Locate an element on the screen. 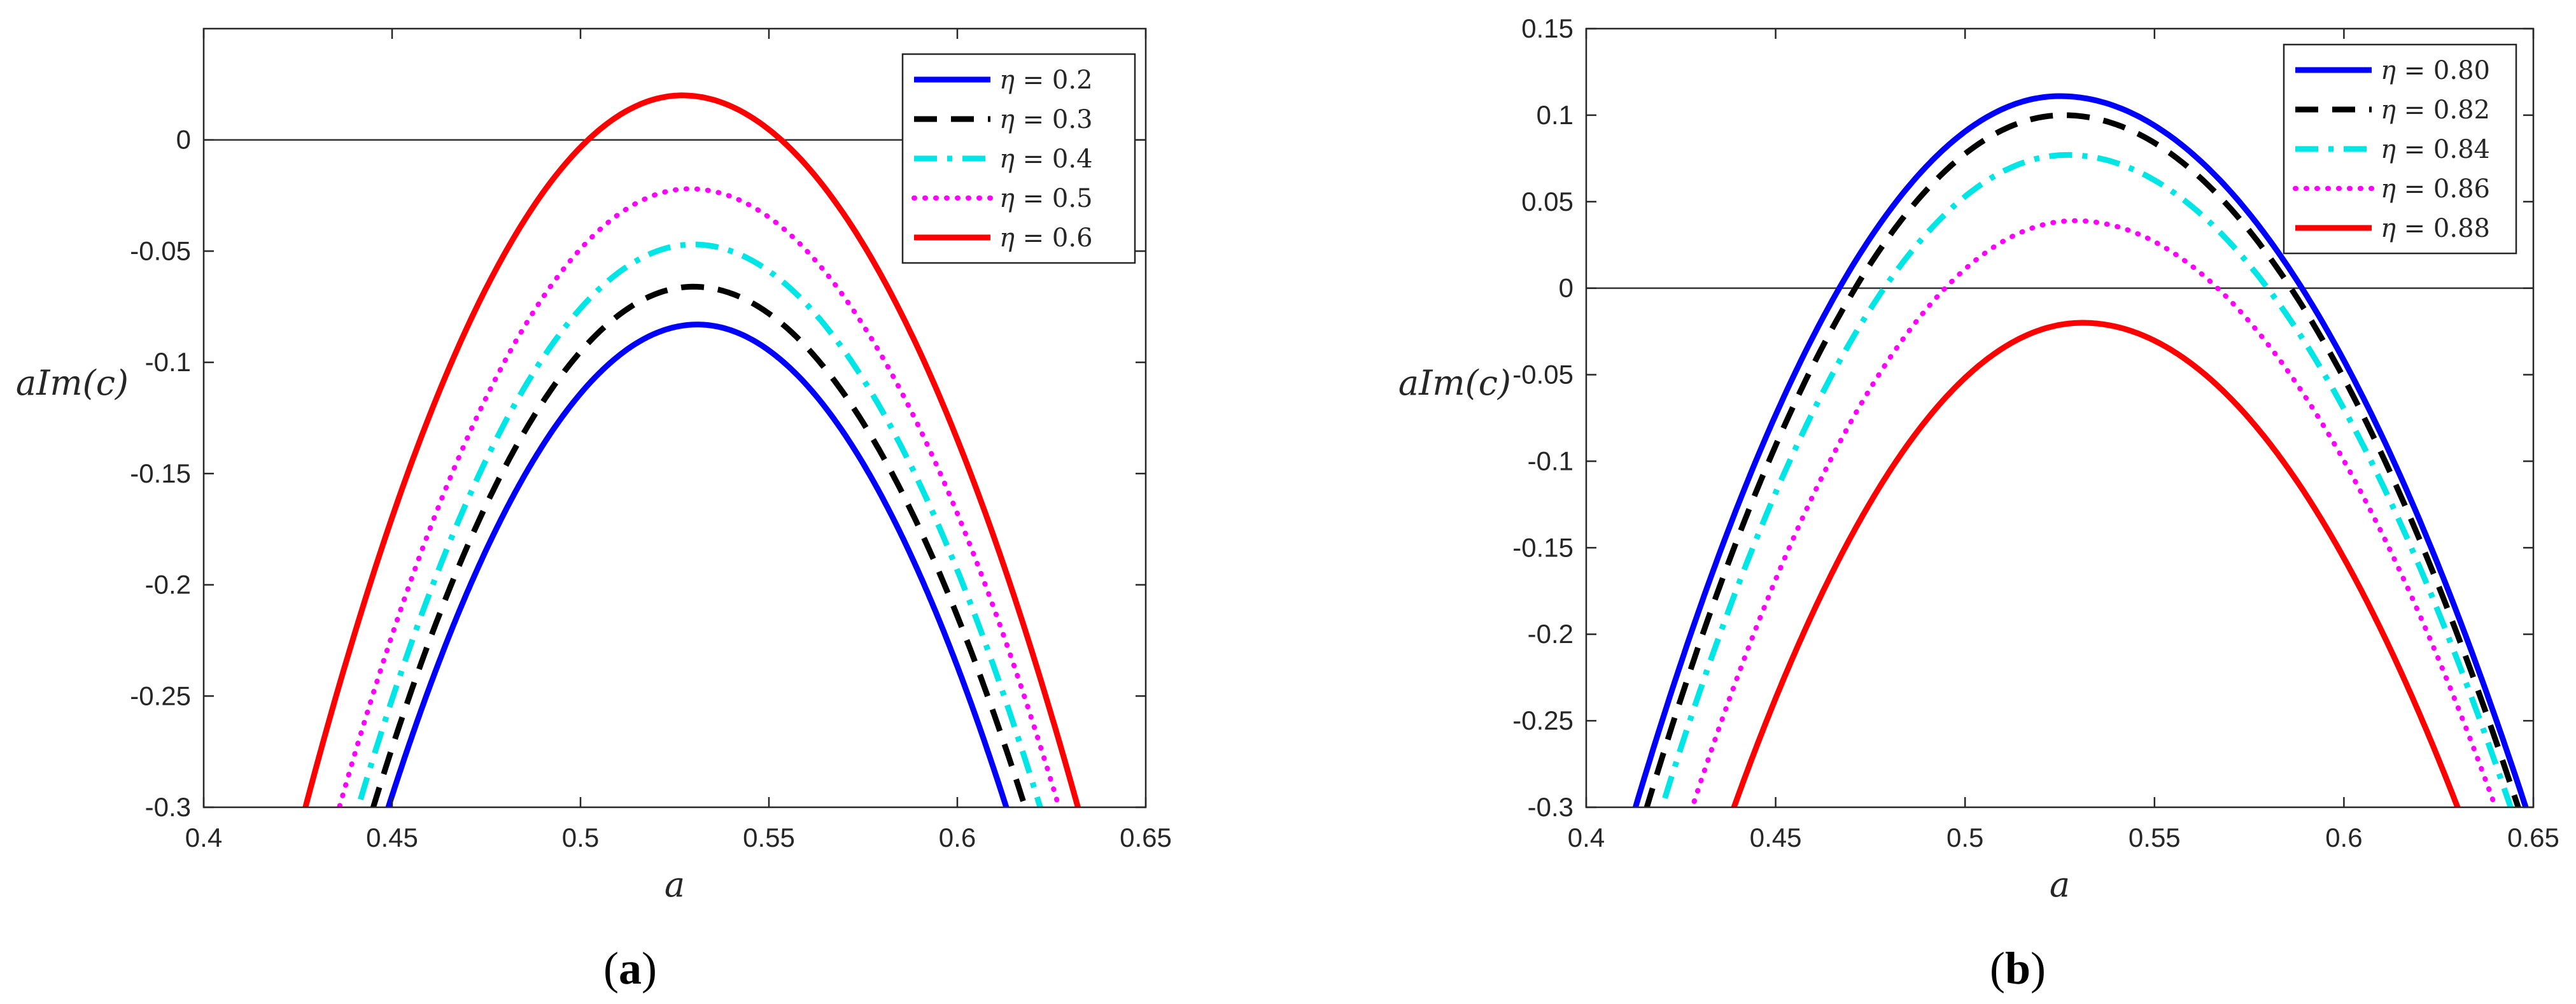  panel-caption-b: (b) is located at coordinates (2018, 969).